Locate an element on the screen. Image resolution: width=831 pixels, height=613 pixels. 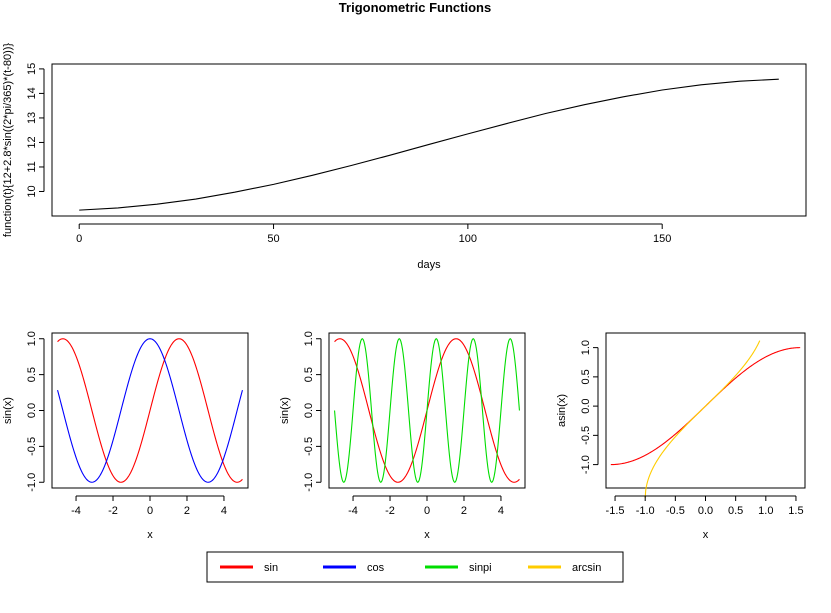
y-tick-label: 13 is located at coordinates (32, 118).